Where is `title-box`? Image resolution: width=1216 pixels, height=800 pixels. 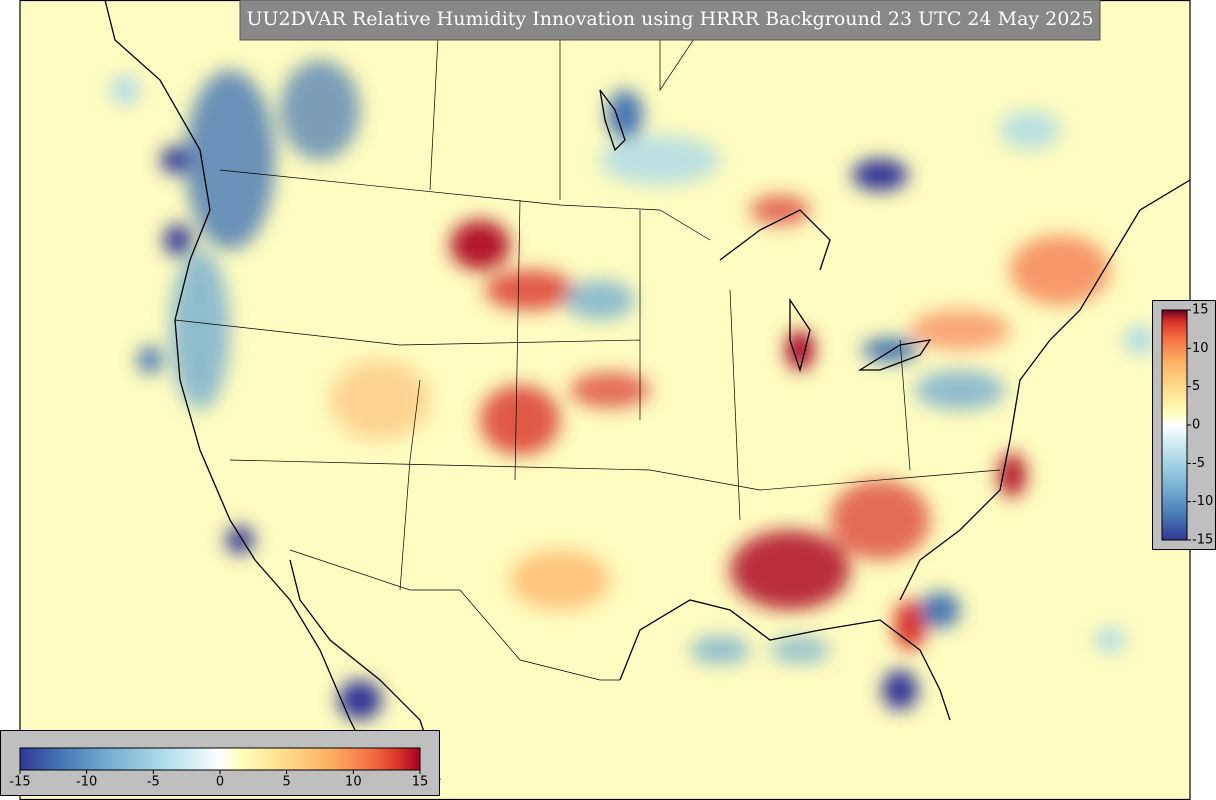
title-box is located at coordinates (670, 20).